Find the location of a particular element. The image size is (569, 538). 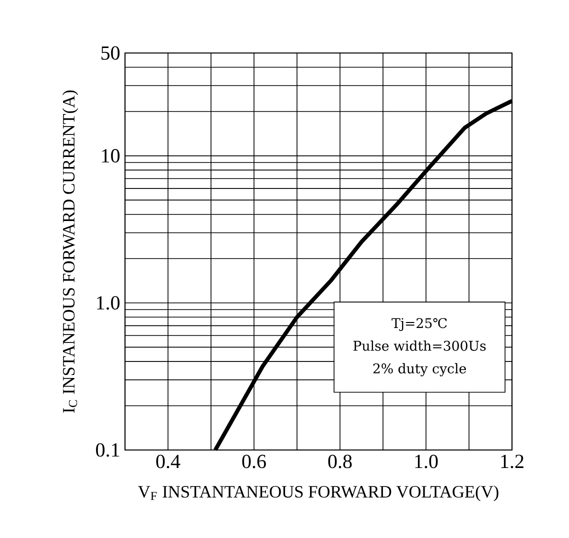

y-tick-label: 1.0 is located at coordinates (108, 303).